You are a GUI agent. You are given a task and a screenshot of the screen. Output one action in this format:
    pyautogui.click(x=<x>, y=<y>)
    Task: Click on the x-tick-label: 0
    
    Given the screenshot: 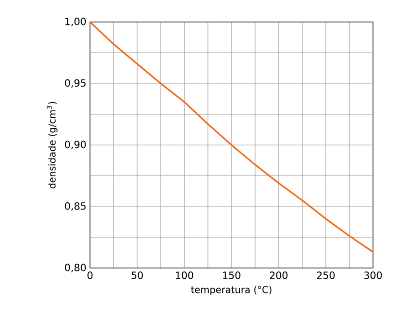 What is the action you would take?
    pyautogui.click(x=90, y=276)
    